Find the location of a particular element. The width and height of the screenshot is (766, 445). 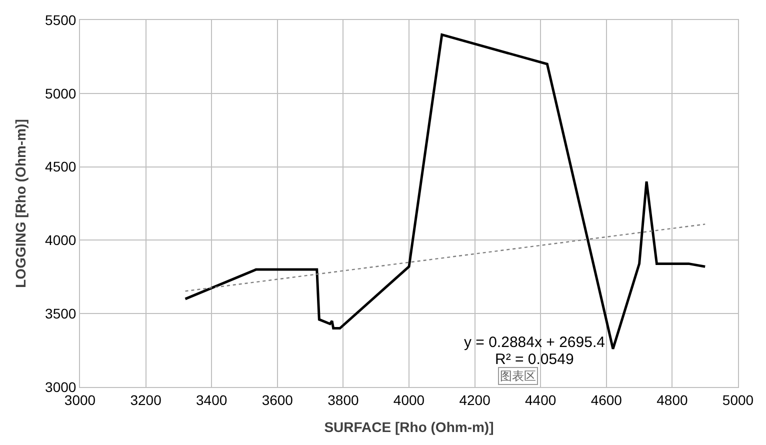

y-tick-label: 4500 is located at coordinates (60, 166).